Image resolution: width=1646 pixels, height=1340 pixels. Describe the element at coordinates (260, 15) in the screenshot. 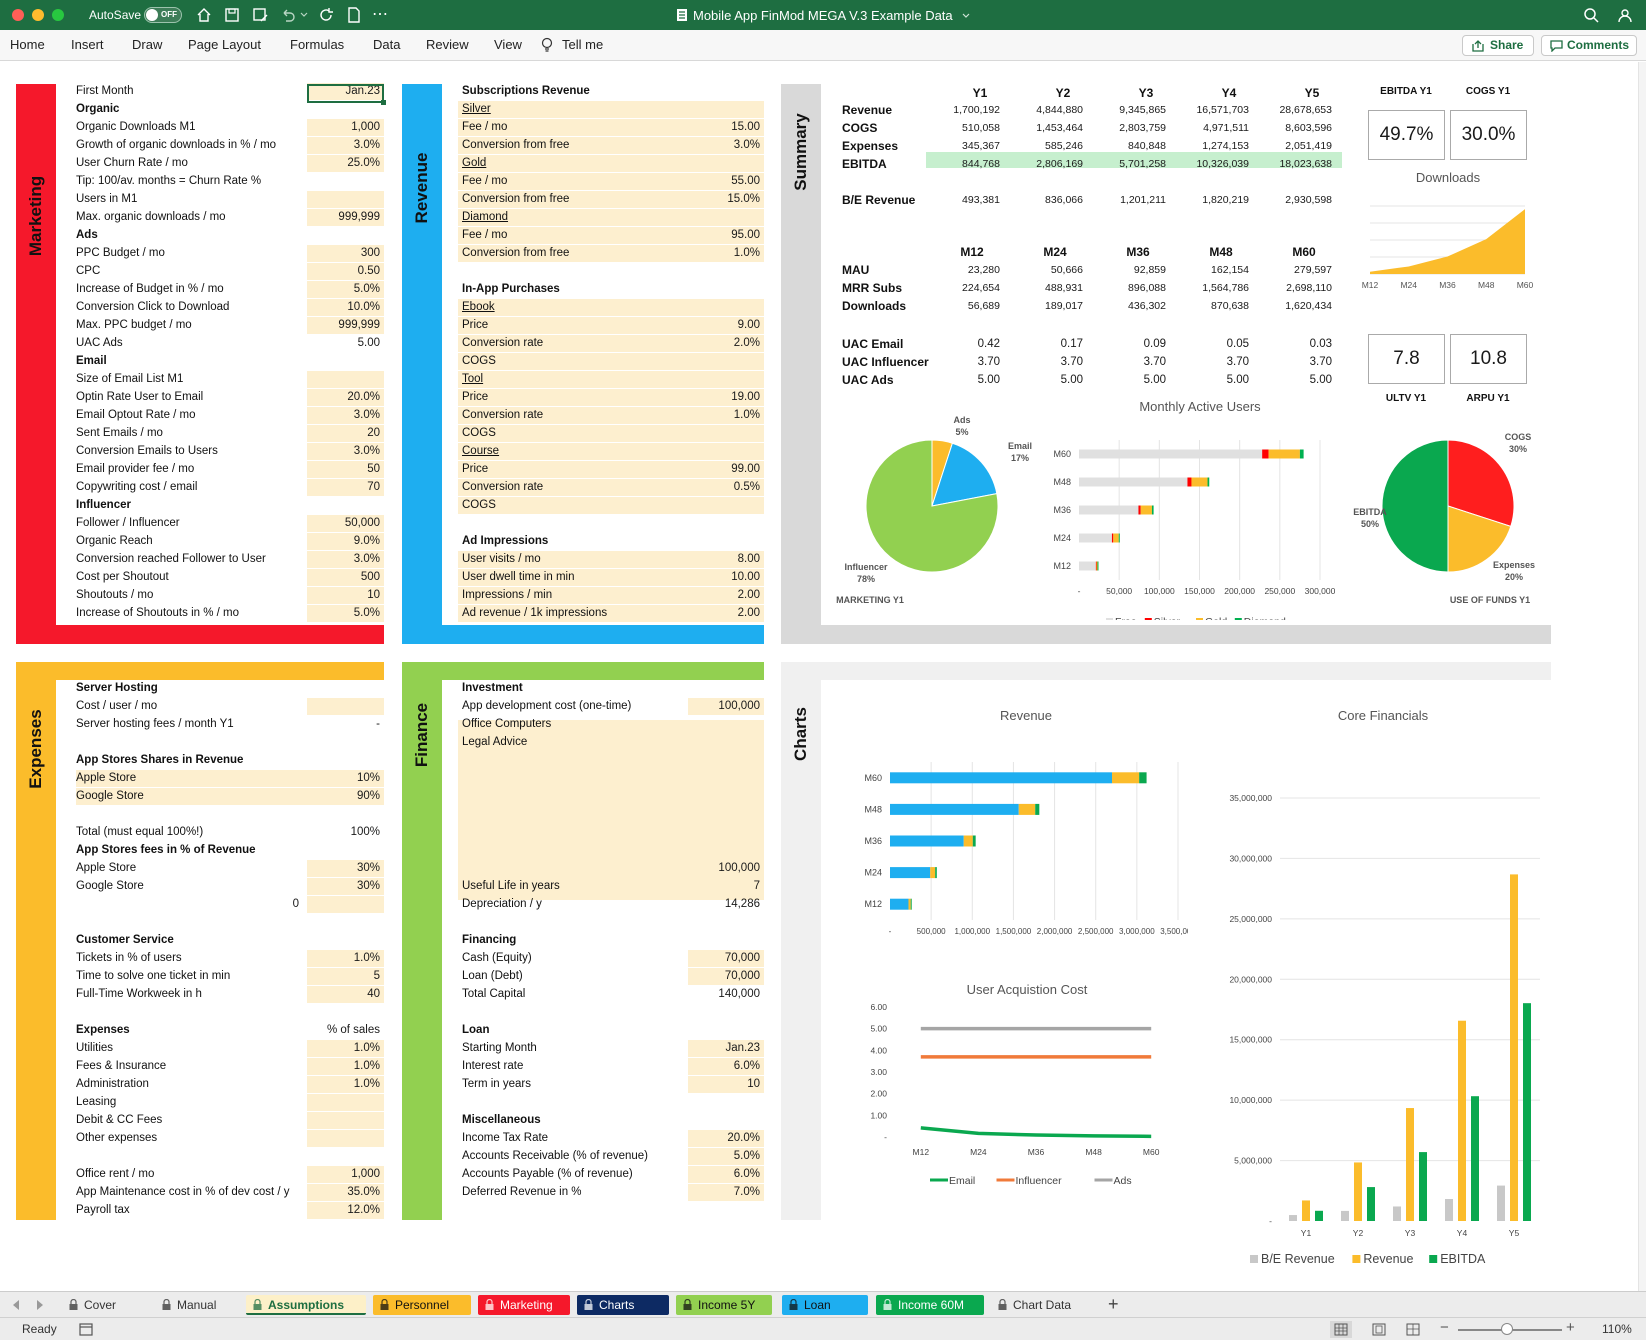

I see `save-as-icon` at that location.